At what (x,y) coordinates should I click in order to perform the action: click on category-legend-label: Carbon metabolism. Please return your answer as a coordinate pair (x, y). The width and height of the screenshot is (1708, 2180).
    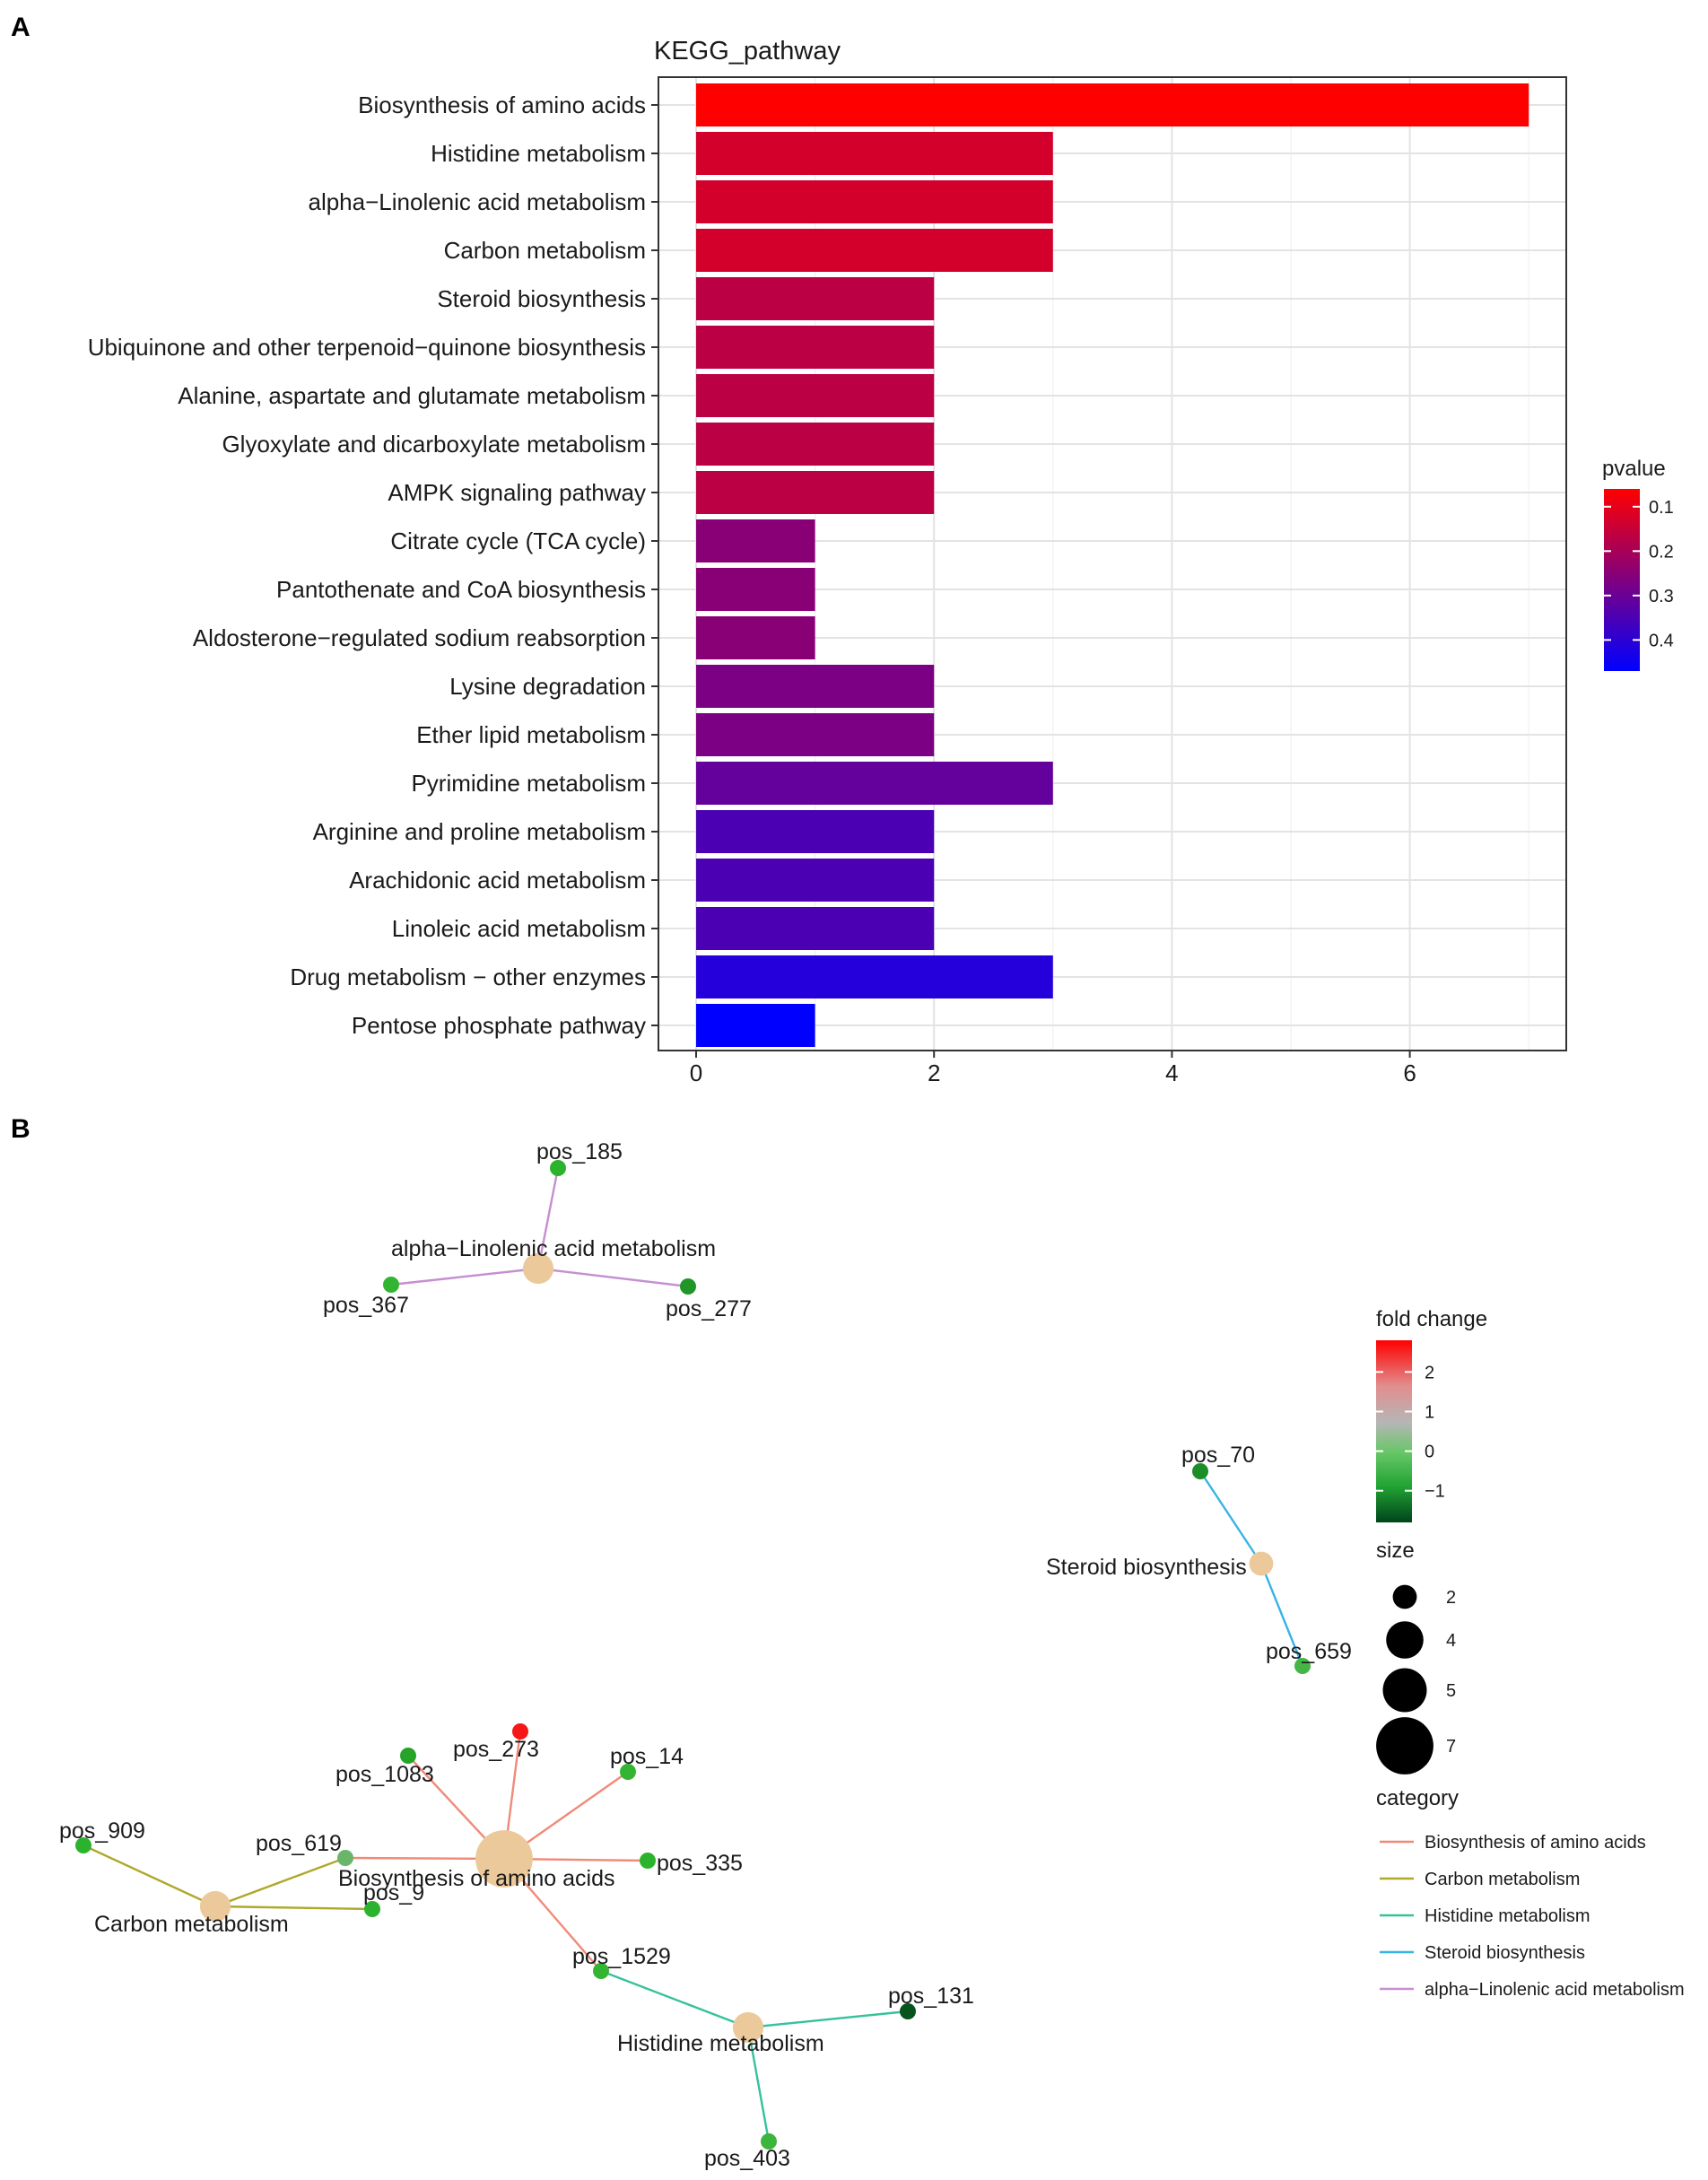
    Looking at the image, I should click on (1502, 1880).